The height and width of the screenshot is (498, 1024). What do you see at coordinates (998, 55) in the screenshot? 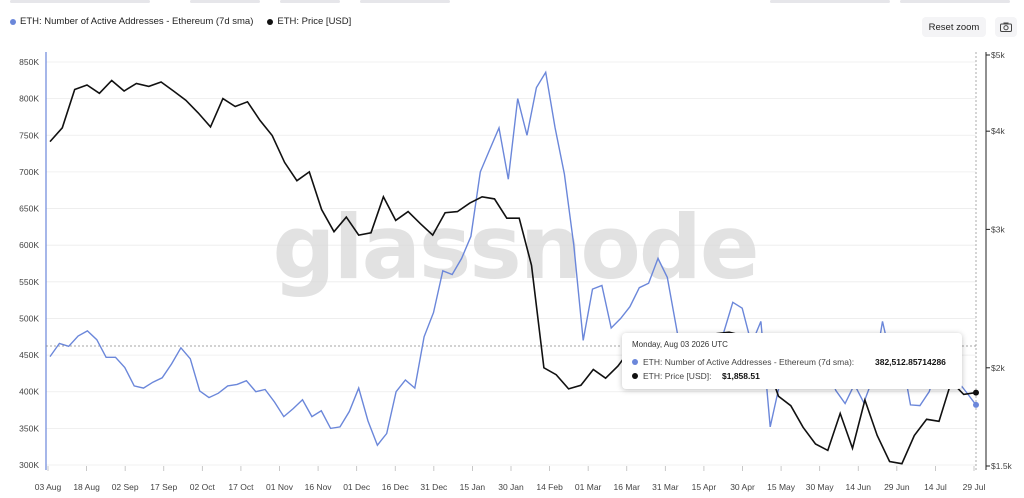
I see `y-right-tick-label: $5k` at bounding box center [998, 55].